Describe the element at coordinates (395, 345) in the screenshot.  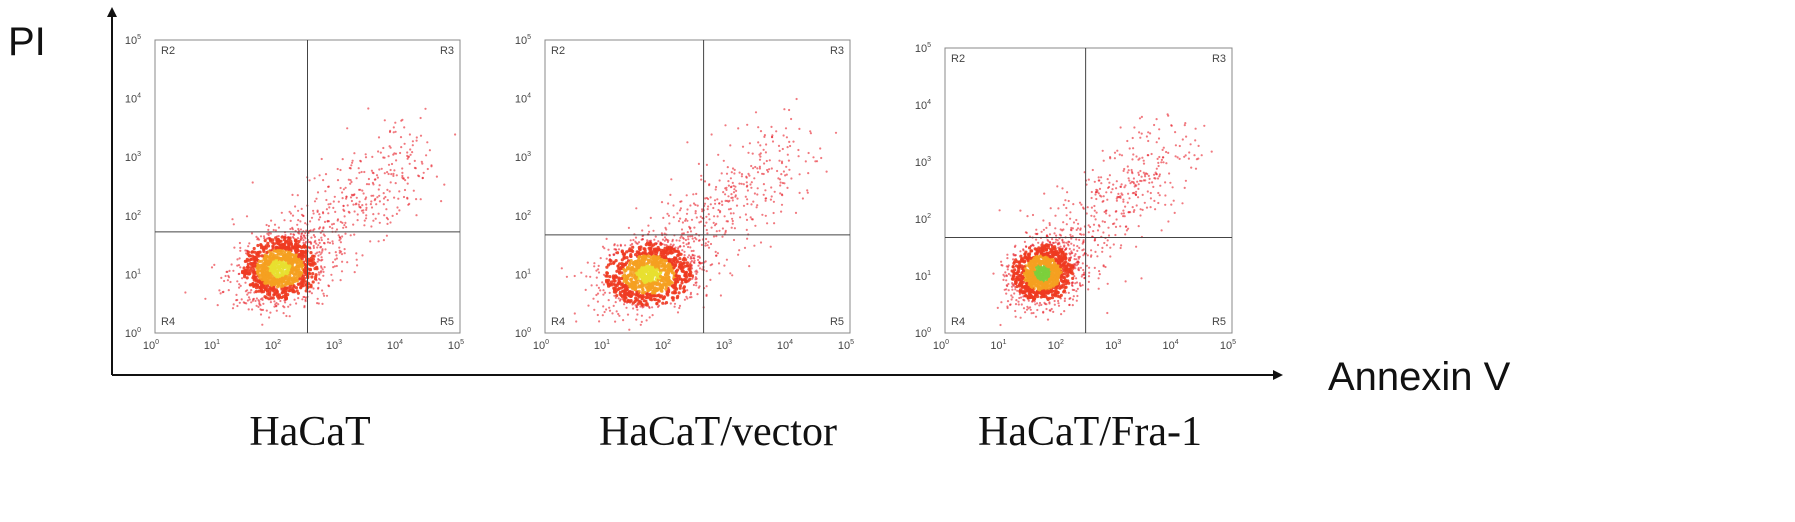
I see `x-tick-label: 10⁴` at that location.